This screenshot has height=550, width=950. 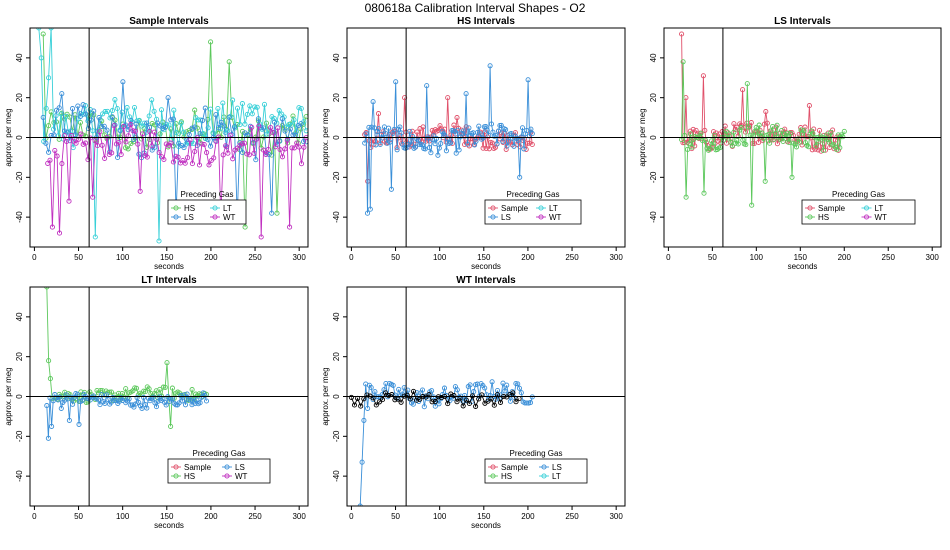 I want to click on legend: Preceding Gas Sample LT HS WT, so click(x=858, y=207).